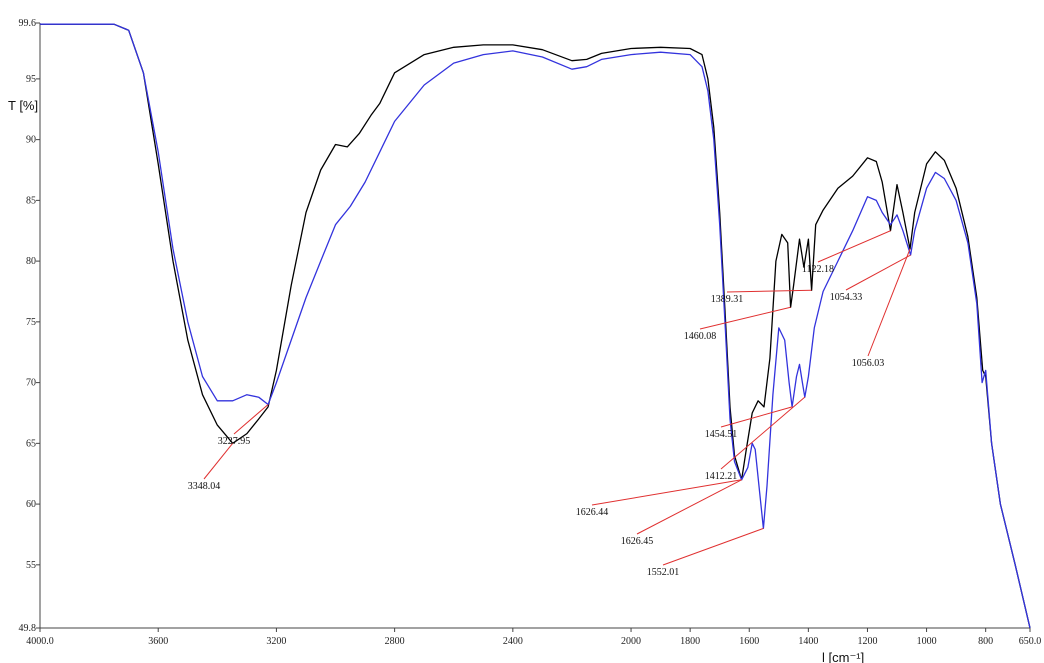 This screenshot has width=1044, height=663. I want to click on x-tick-label: 4000.0, so click(40, 641).